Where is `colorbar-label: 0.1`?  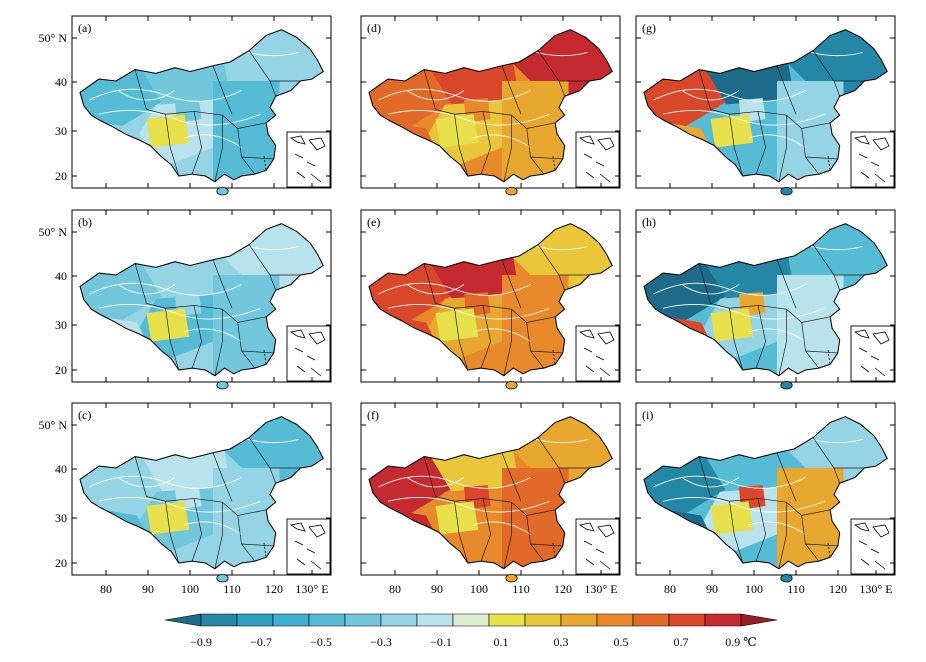
colorbar-label: 0.1 is located at coordinates (501, 642).